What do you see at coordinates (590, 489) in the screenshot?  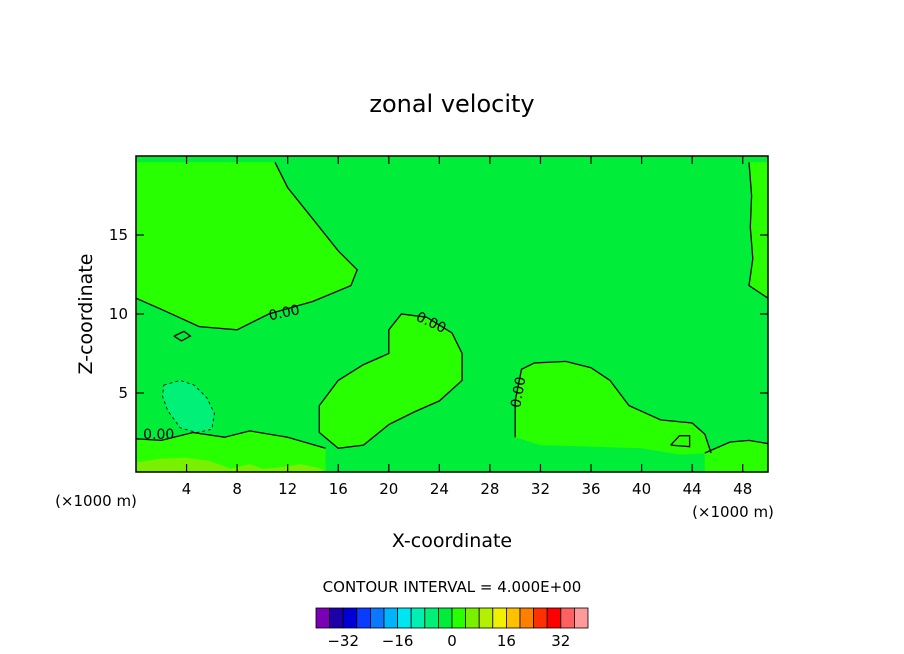 I see `x-tick-label: 36` at bounding box center [590, 489].